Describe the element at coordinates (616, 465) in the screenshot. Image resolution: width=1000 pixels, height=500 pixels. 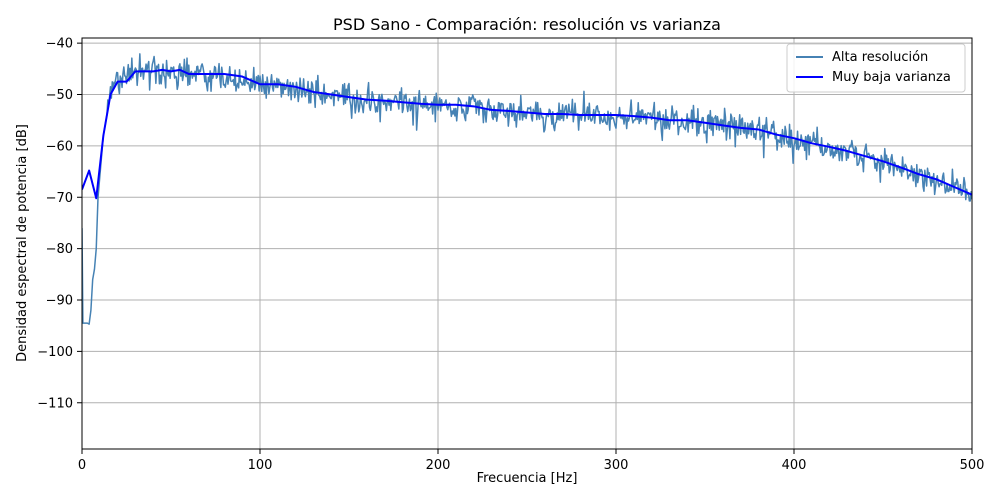
I see `x-tick-label: 300` at that location.